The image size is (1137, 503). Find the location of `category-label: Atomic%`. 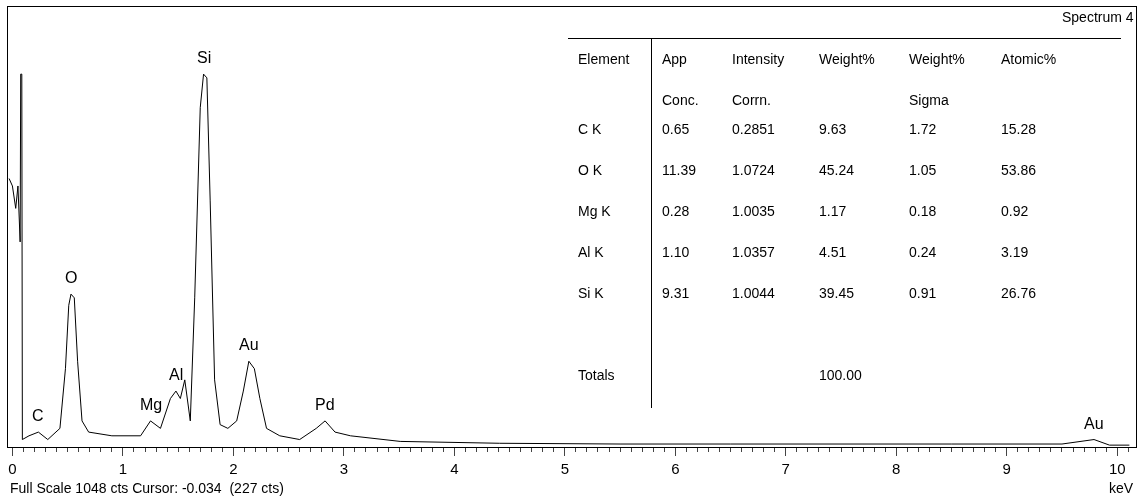

category-label: Atomic% is located at coordinates (1029, 59).